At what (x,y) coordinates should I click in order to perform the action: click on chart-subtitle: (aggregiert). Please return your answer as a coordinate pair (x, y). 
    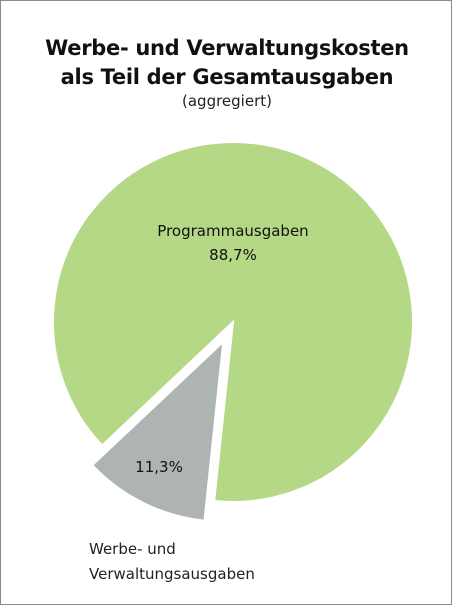
    Looking at the image, I should click on (227, 101).